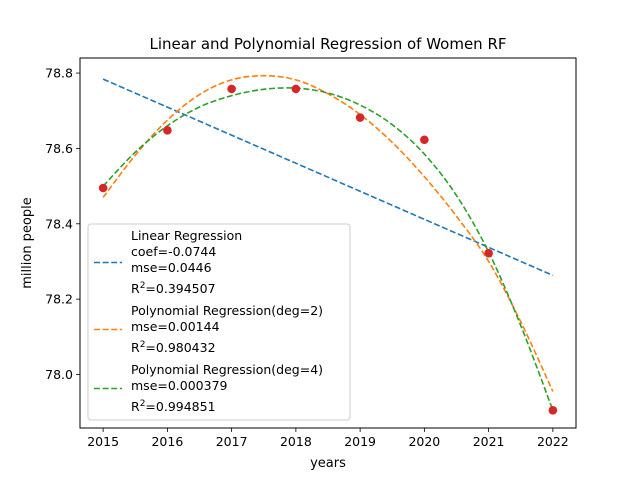  Describe the element at coordinates (186, 235) in the screenshot. I see `legend-entry-text: Linear Regression` at that location.